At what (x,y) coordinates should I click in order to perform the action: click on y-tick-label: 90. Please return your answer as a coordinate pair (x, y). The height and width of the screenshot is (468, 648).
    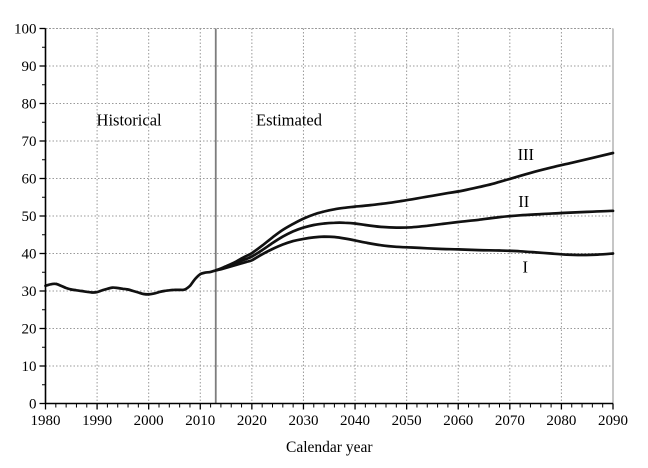
    Looking at the image, I should click on (29, 67).